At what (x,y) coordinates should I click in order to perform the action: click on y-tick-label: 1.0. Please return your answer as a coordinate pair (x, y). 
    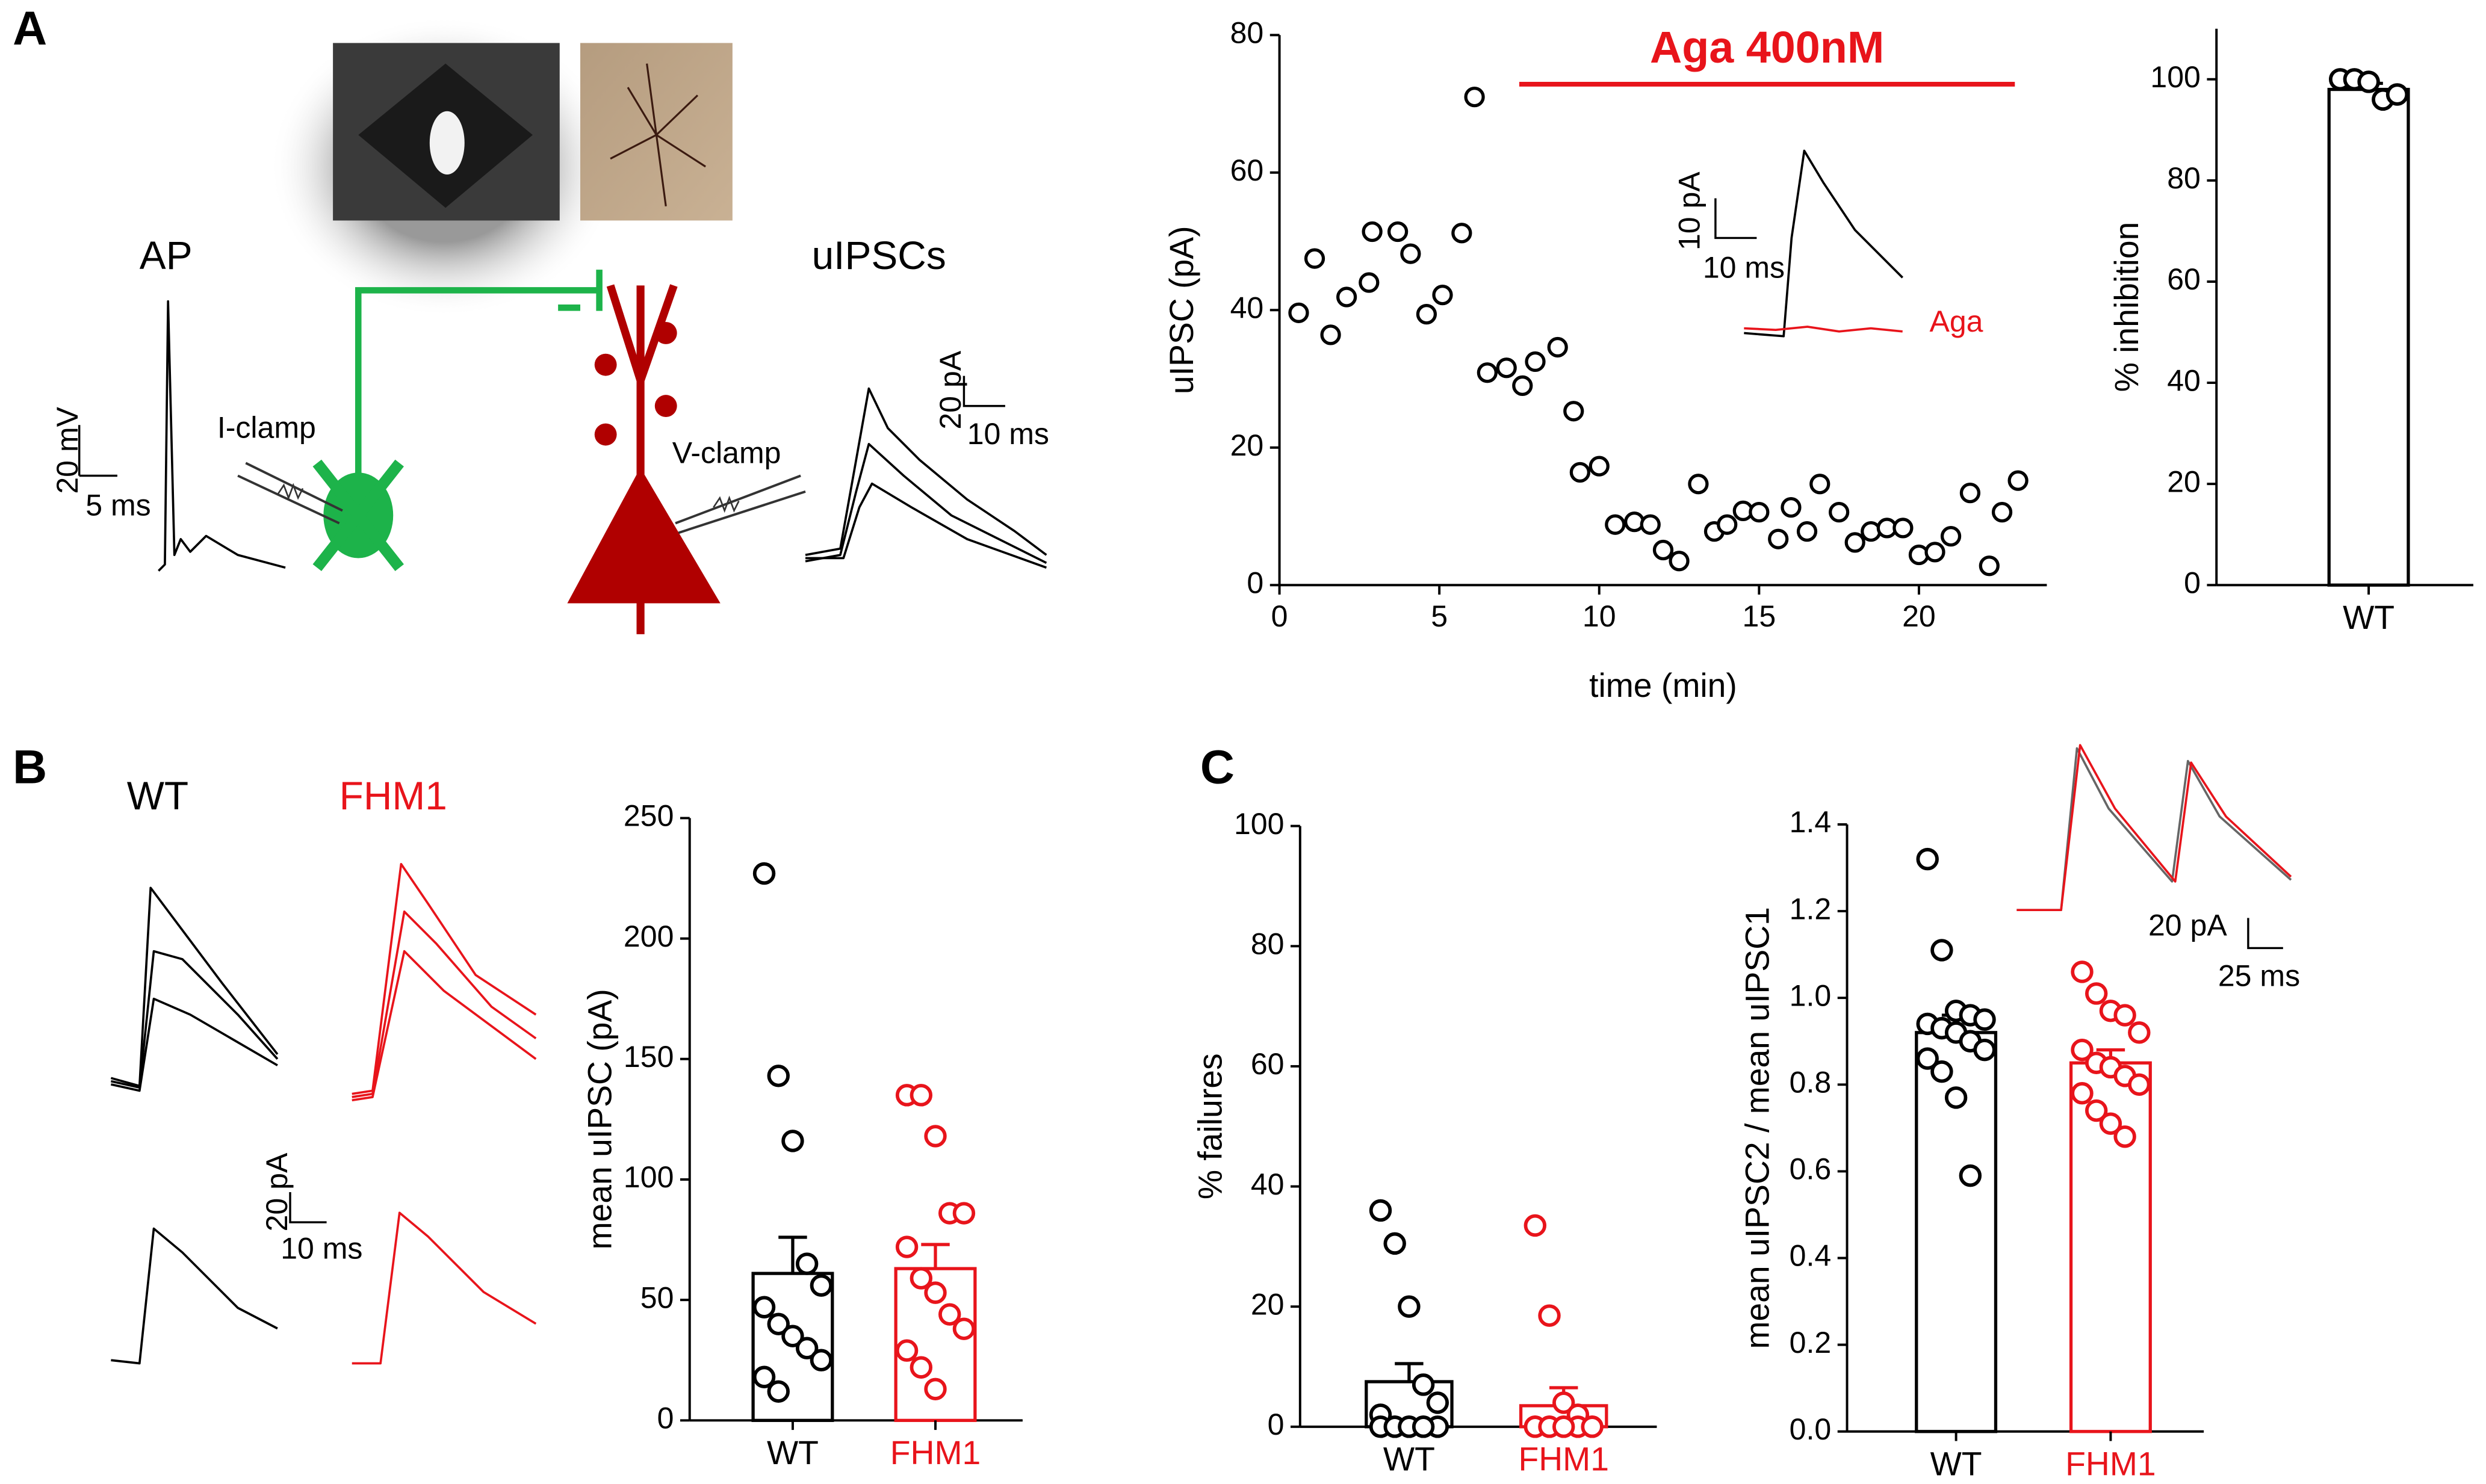
    Looking at the image, I should click on (1811, 995).